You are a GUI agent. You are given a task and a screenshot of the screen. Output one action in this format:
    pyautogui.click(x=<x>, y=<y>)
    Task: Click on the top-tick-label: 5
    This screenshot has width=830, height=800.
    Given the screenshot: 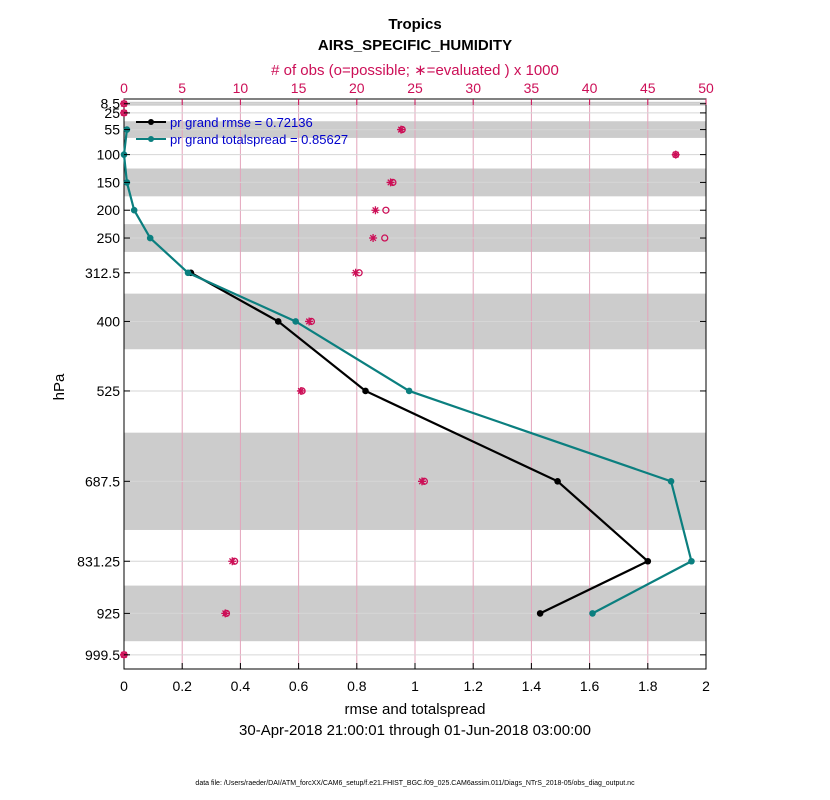 What is the action you would take?
    pyautogui.click(x=182, y=88)
    